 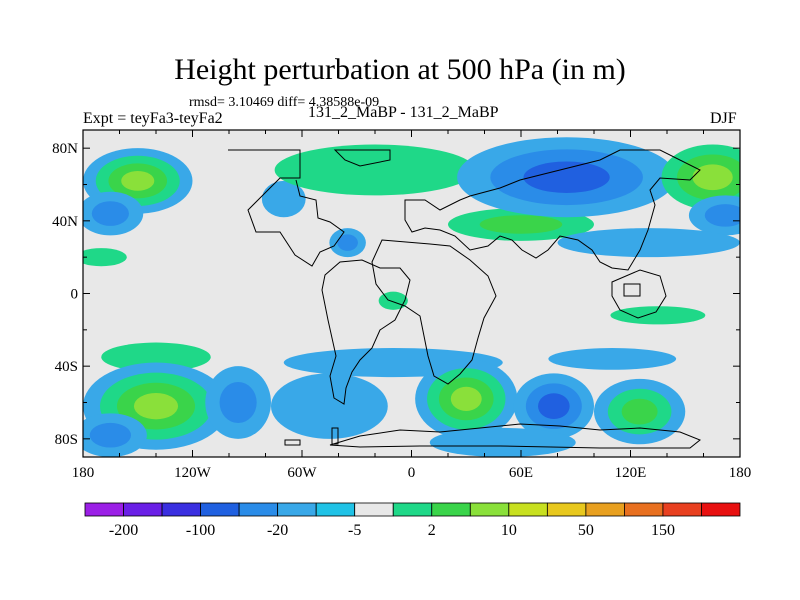 What do you see at coordinates (723, 118) in the screenshot?
I see `season-label: DJF` at bounding box center [723, 118].